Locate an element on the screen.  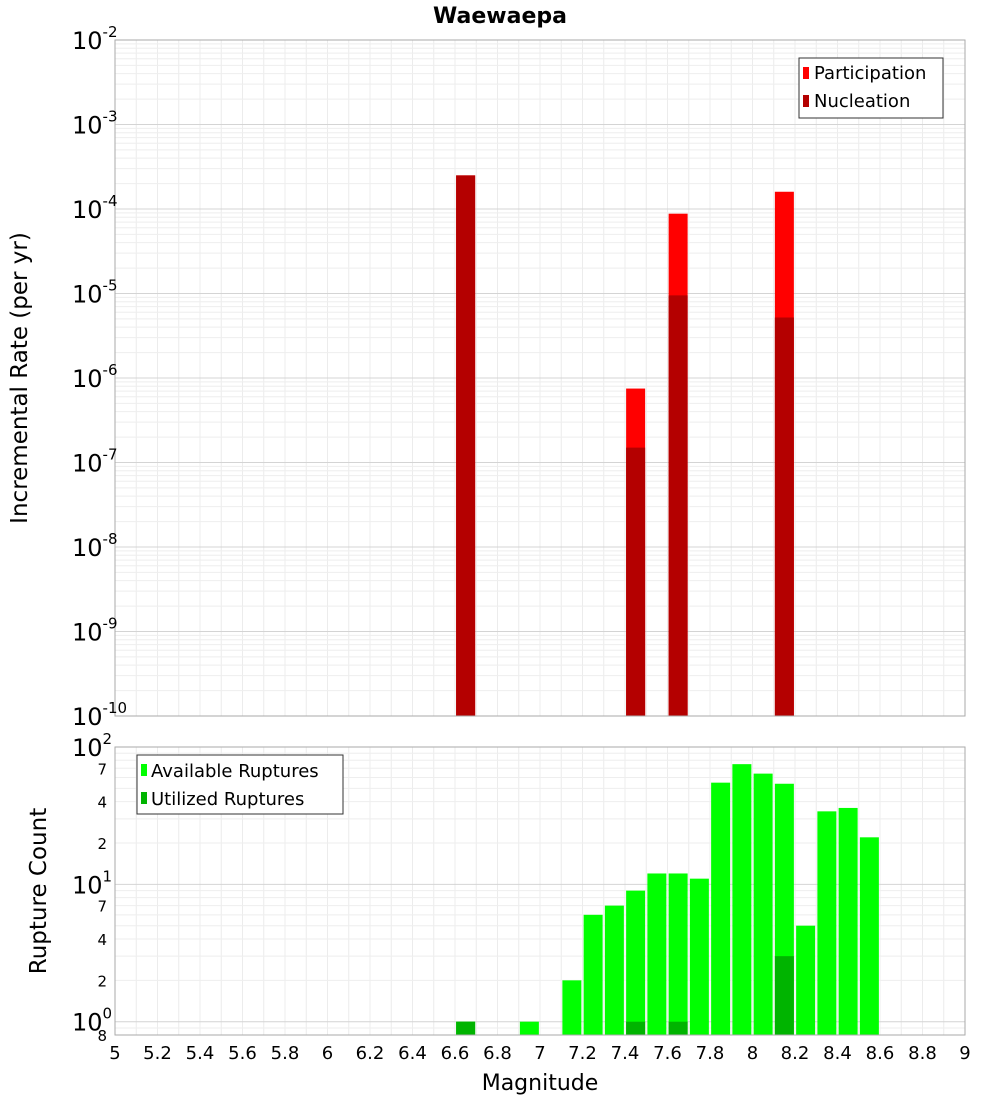
x-tick-label: 5.2 is located at coordinates (157, 1053).